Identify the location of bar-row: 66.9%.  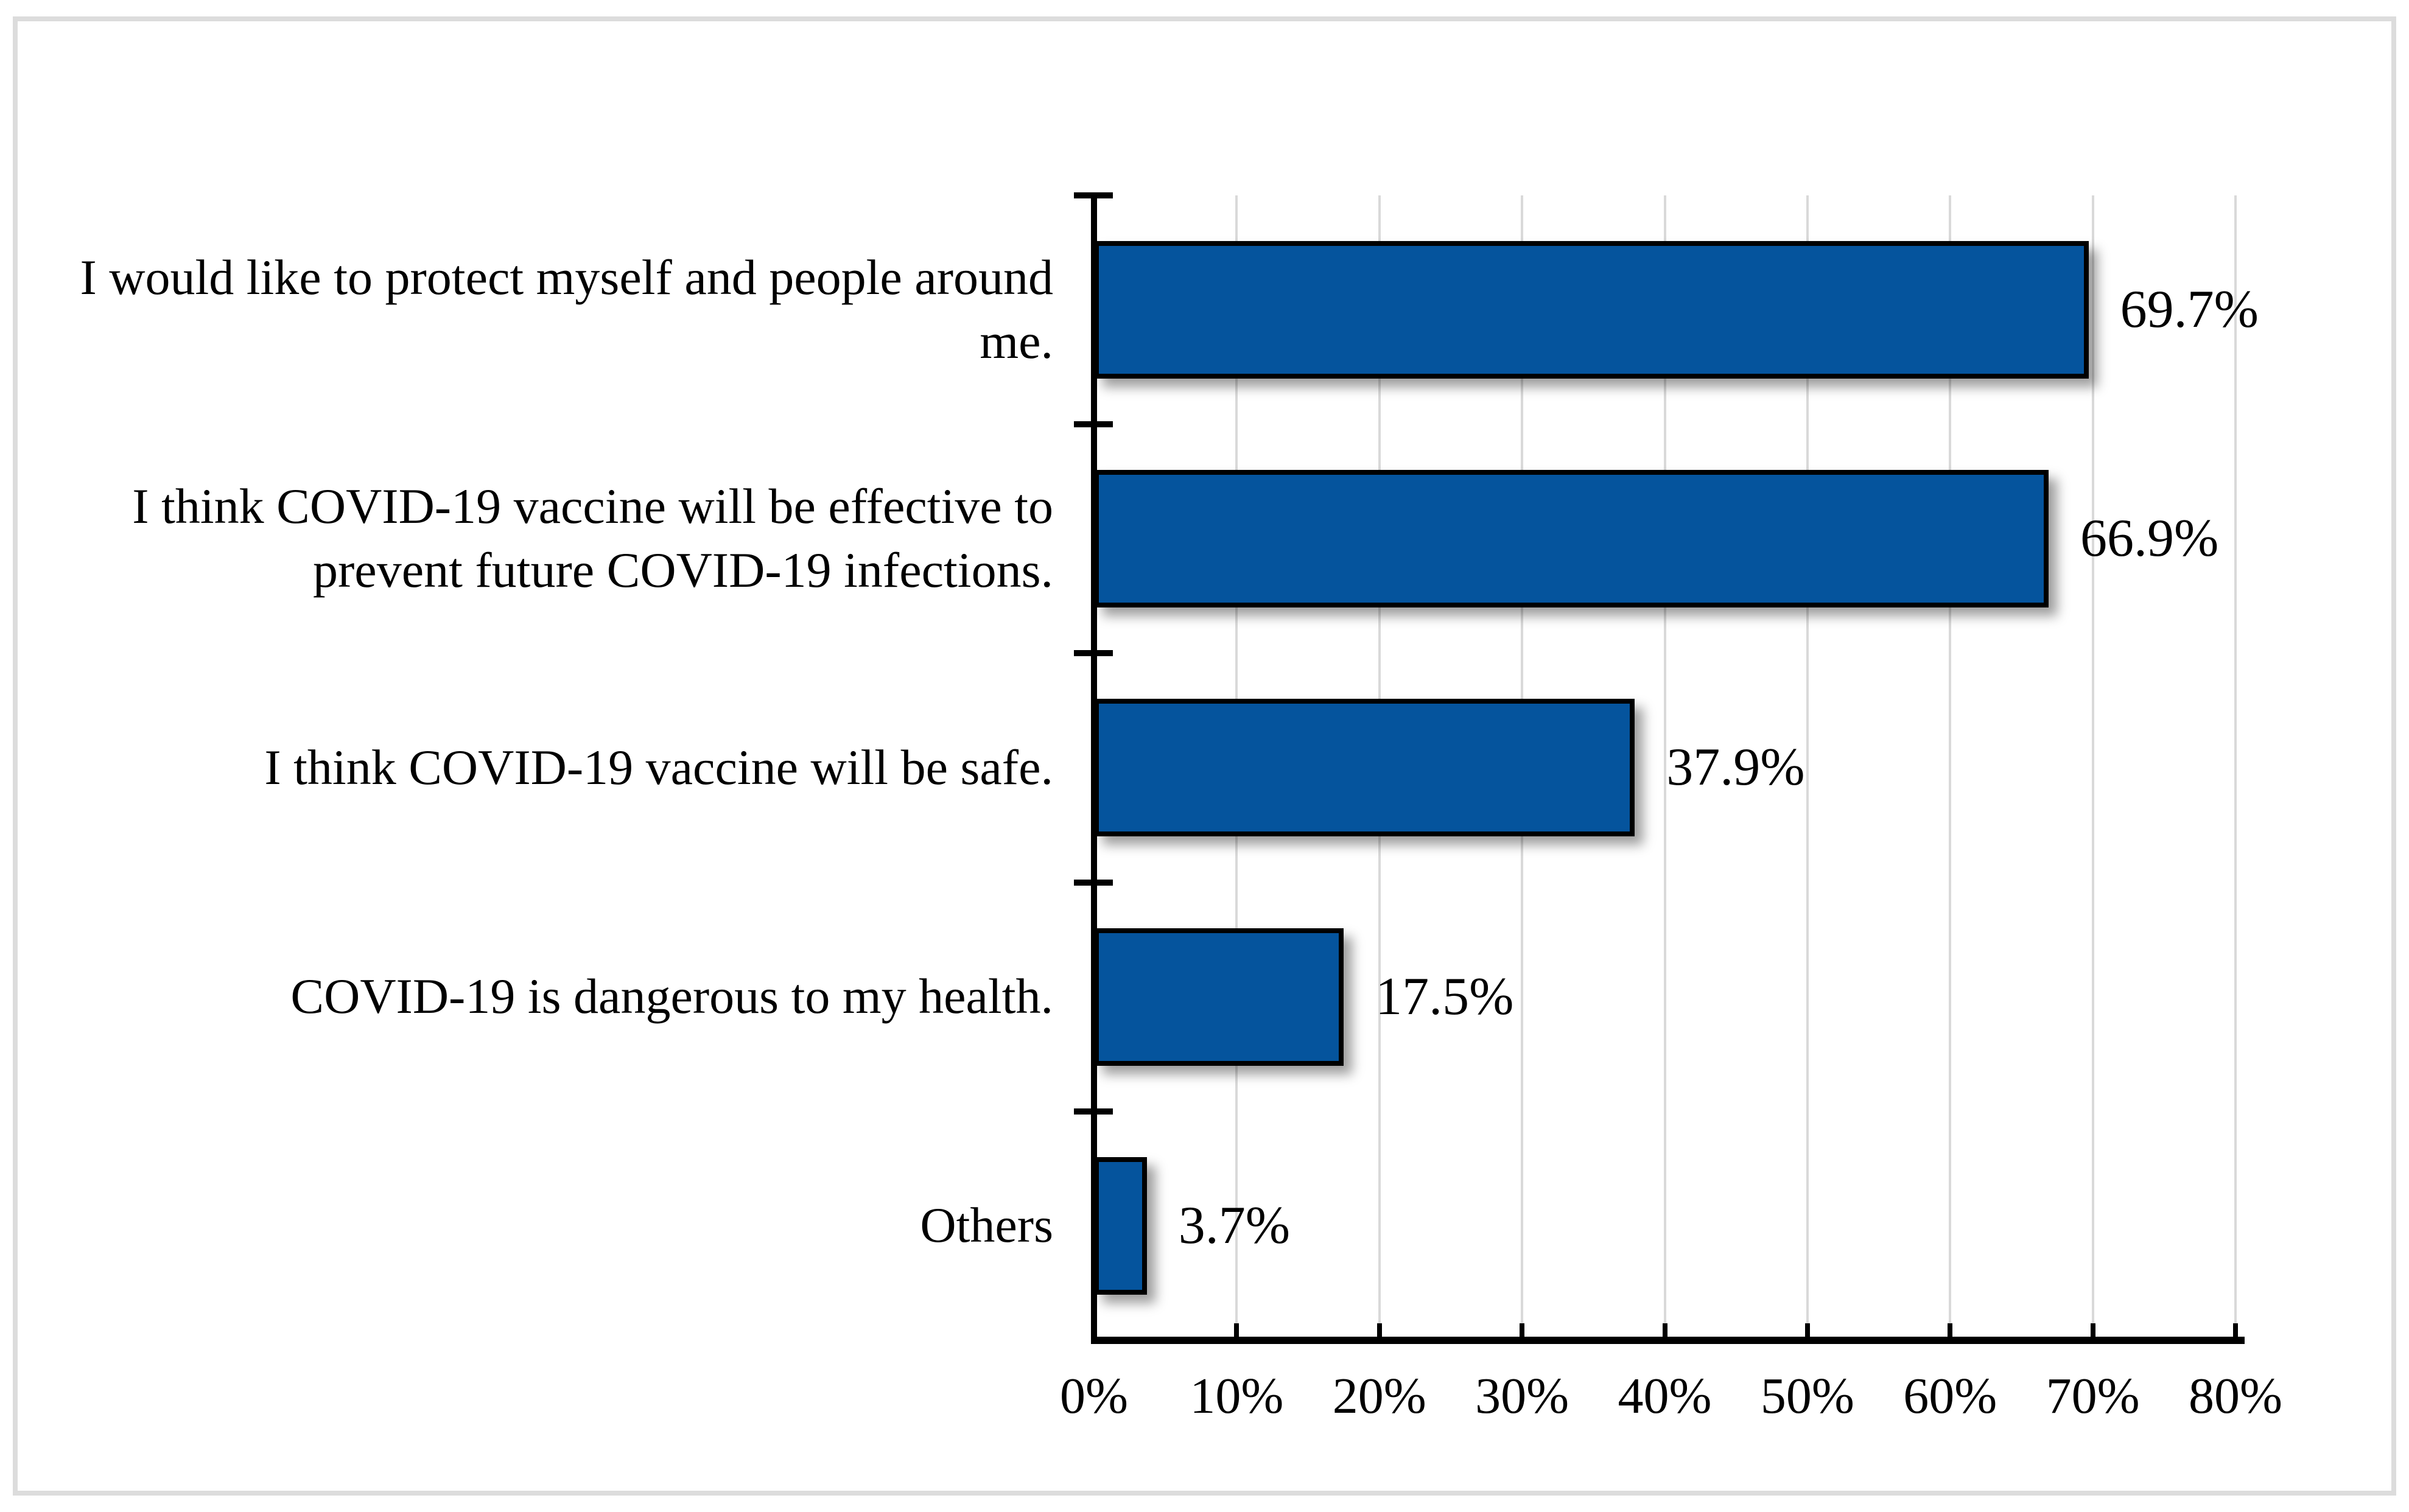
(1664, 538).